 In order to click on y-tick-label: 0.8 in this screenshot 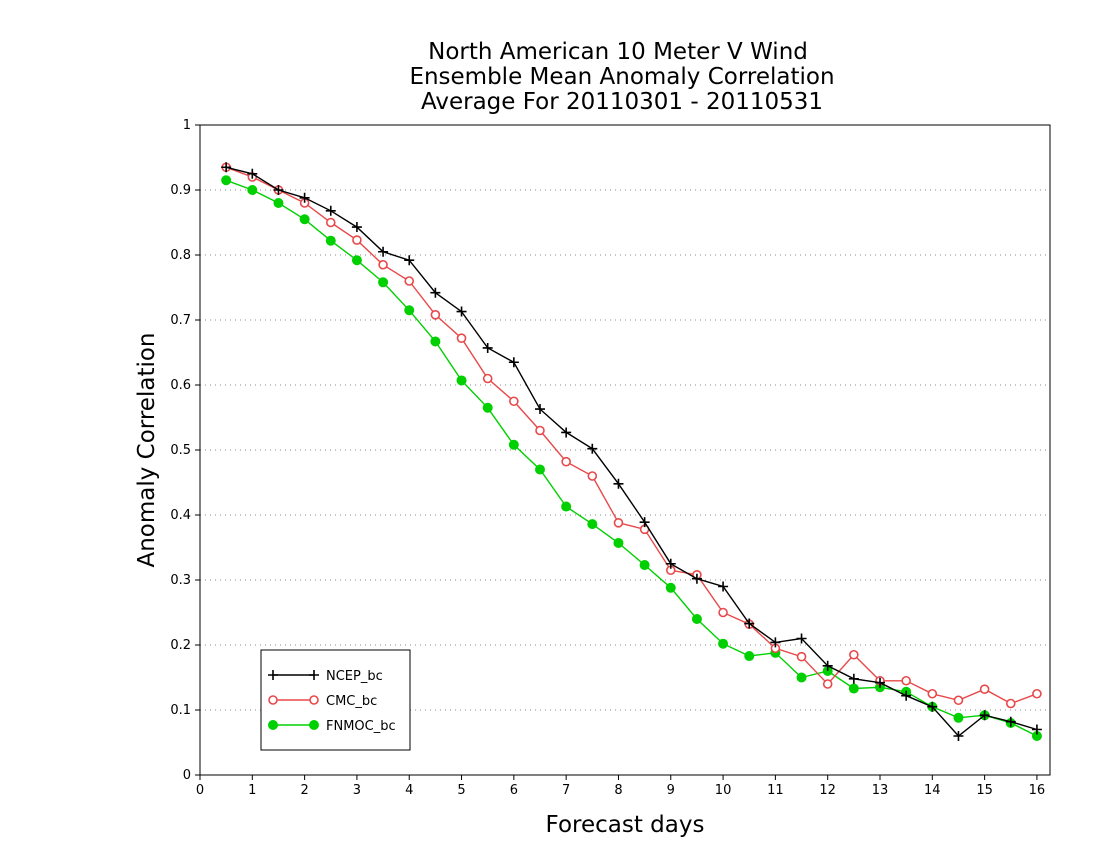, I will do `click(180, 255)`.